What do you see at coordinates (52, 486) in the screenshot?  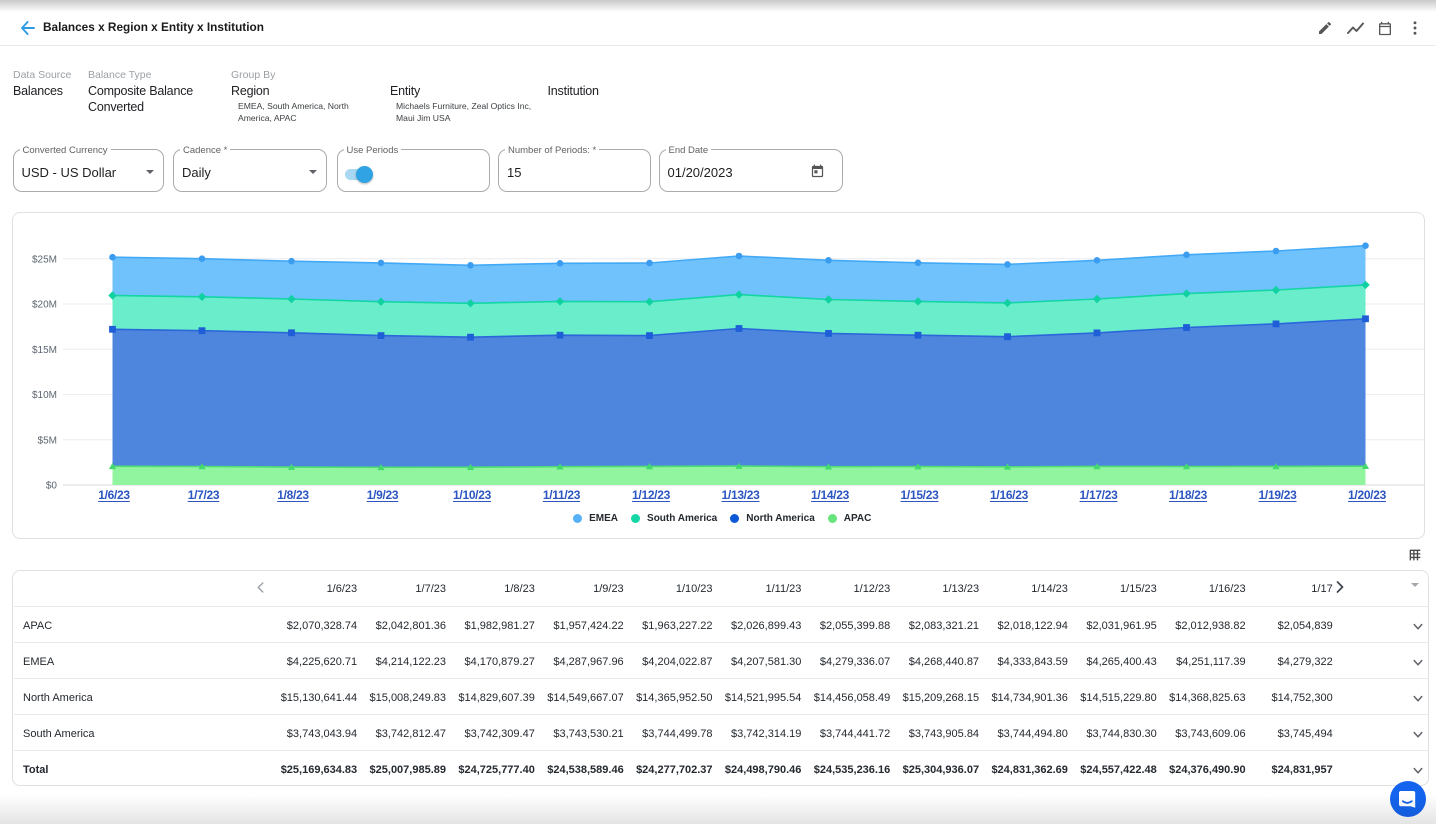 I see `svg-text: $0` at bounding box center [52, 486].